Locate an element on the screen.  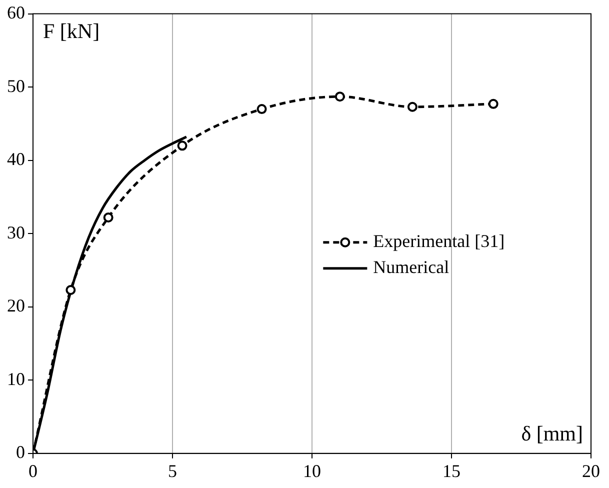
y-tick-label: 40 is located at coordinates (16, 159).